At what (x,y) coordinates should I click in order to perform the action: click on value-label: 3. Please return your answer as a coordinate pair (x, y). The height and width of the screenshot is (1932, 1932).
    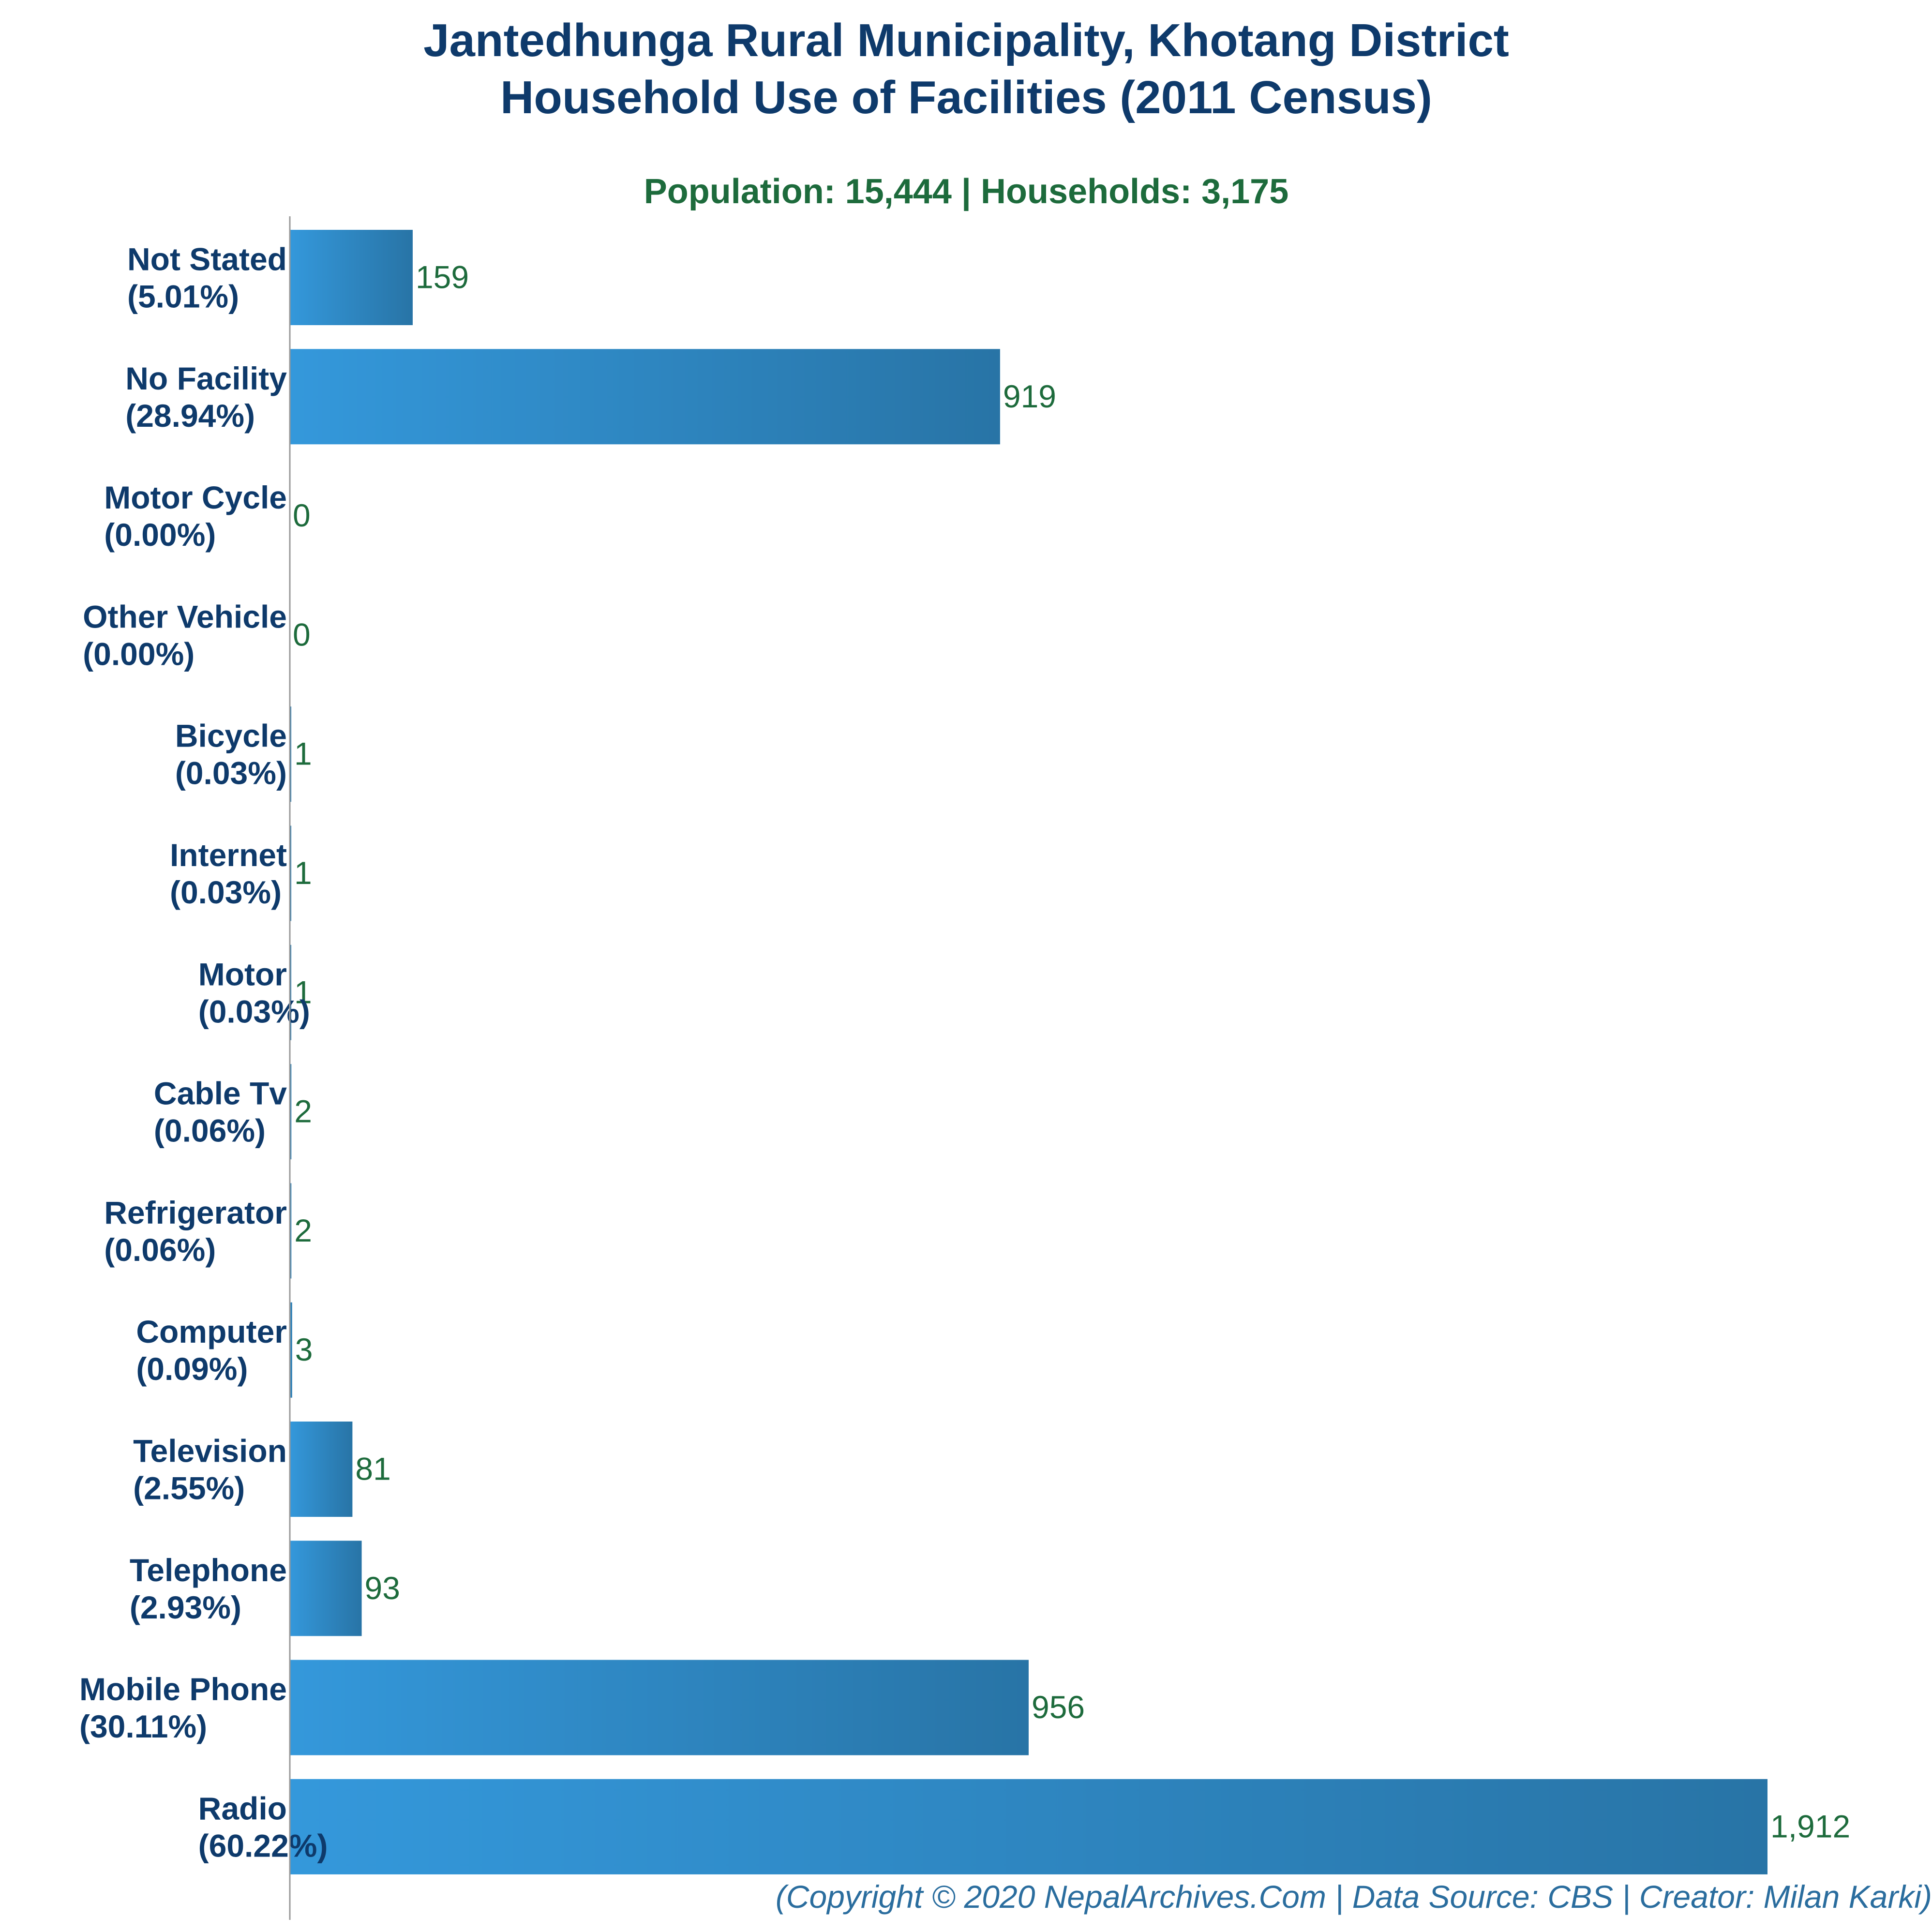
    Looking at the image, I should click on (304, 1349).